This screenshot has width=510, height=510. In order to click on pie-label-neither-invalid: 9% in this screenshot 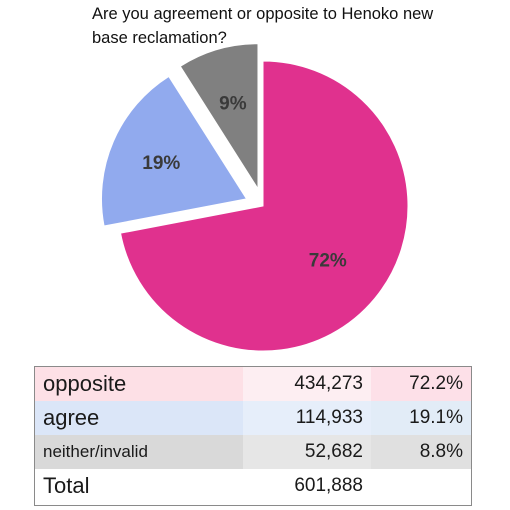, I will do `click(233, 103)`.